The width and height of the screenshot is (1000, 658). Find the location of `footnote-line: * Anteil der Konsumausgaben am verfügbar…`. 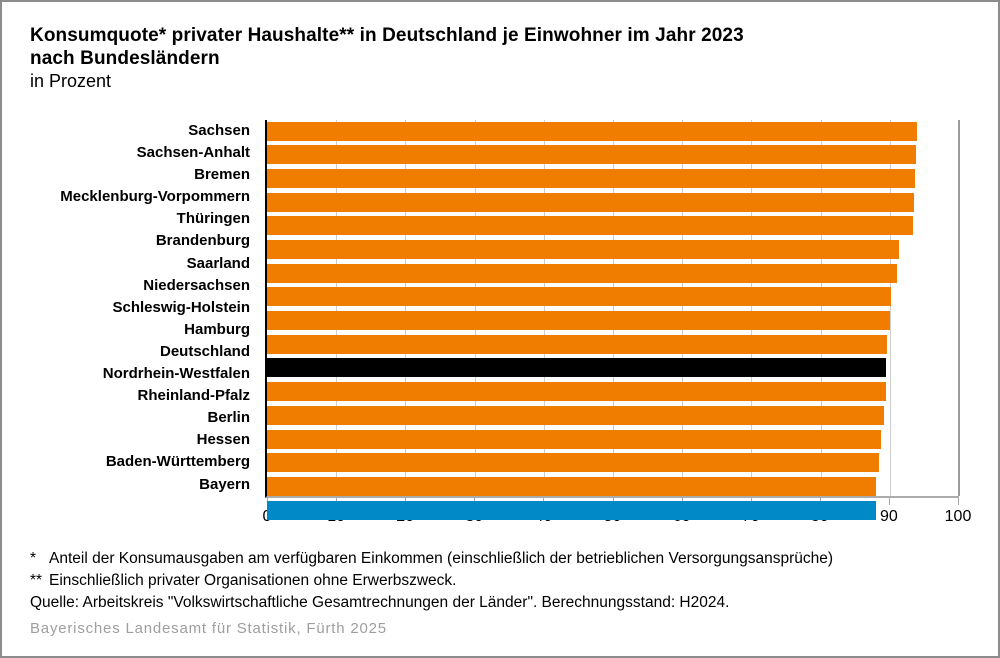

footnote-line: * Anteil der Konsumausgaben am verfügbar… is located at coordinates (500, 559).